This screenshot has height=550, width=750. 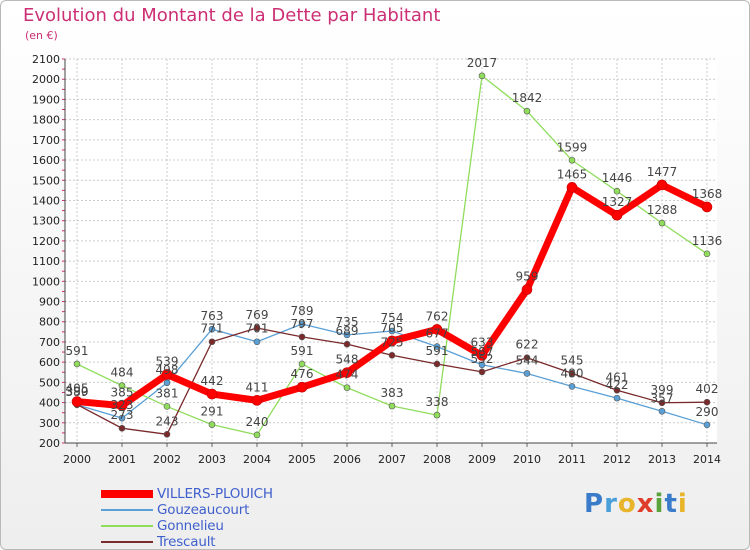 I want to click on data-label: 1288, so click(x=662, y=210).